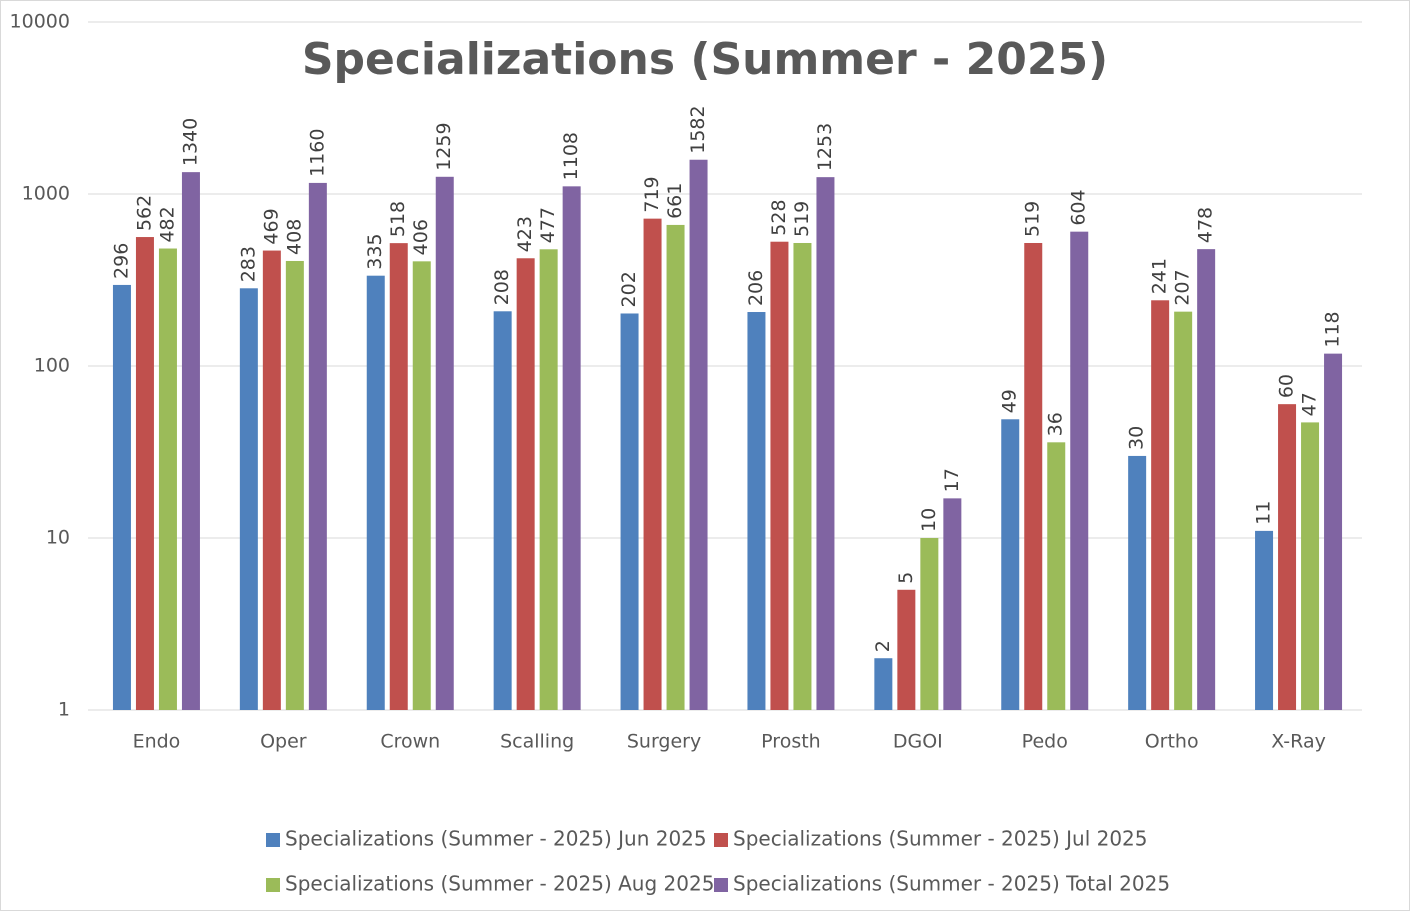 This screenshot has height=911, width=1410. What do you see at coordinates (664, 742) in the screenshot?
I see `x-tick-label: Surgery` at bounding box center [664, 742].